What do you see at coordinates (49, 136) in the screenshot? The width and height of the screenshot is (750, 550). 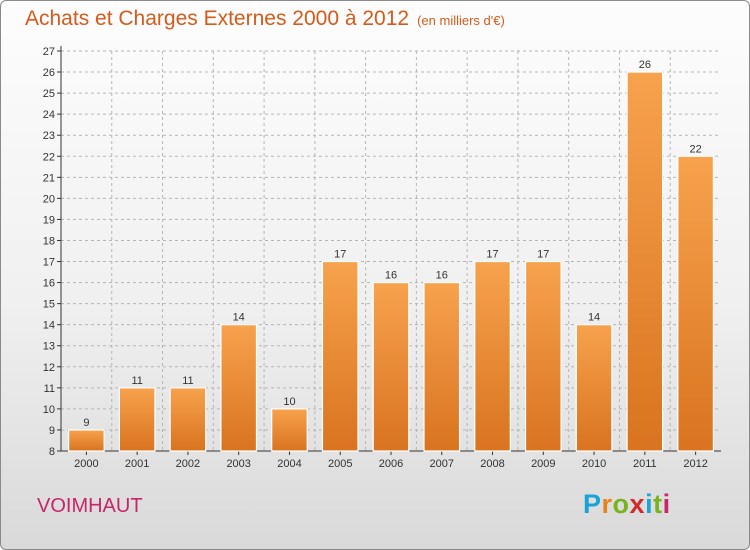 I see `y-tick-label: 23` at bounding box center [49, 136].